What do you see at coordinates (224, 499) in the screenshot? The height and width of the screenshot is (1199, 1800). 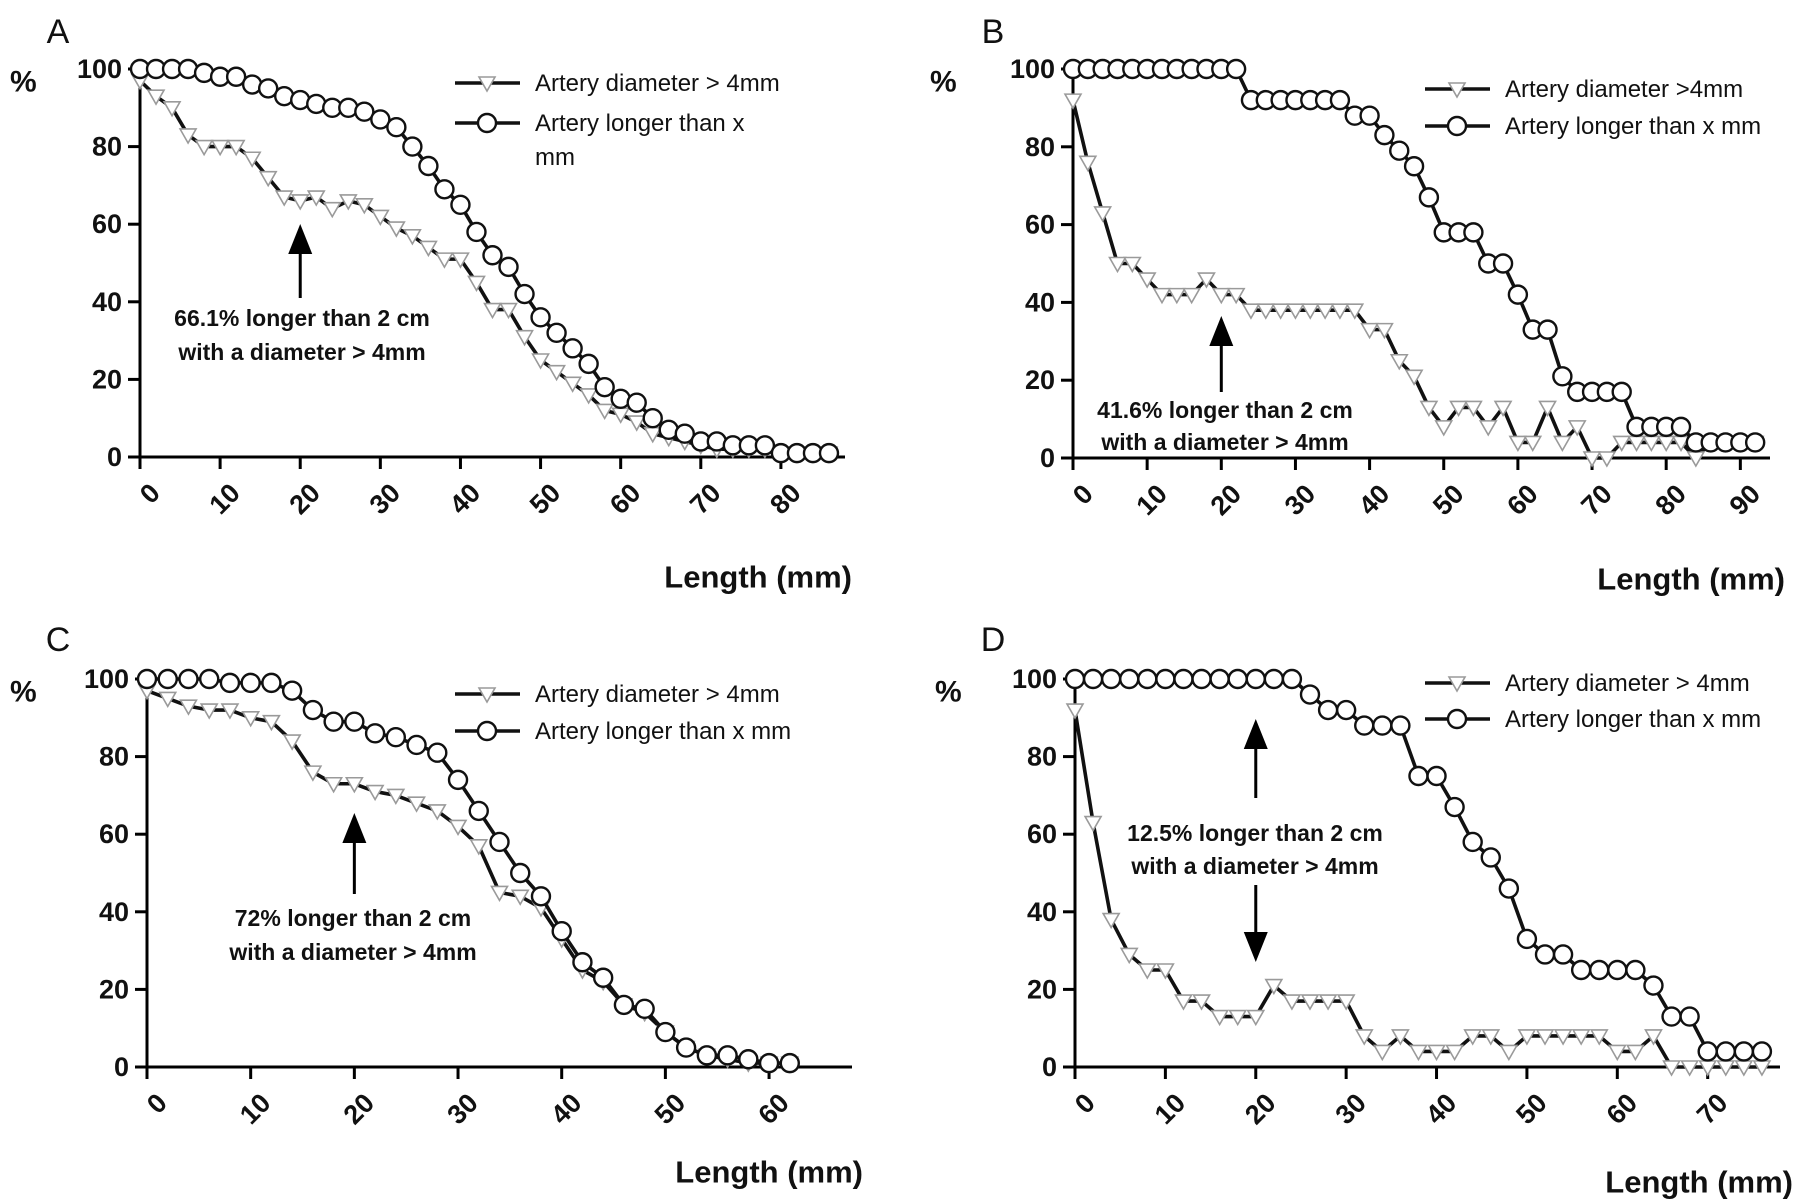 I see `x-tick-label: 10` at bounding box center [224, 499].